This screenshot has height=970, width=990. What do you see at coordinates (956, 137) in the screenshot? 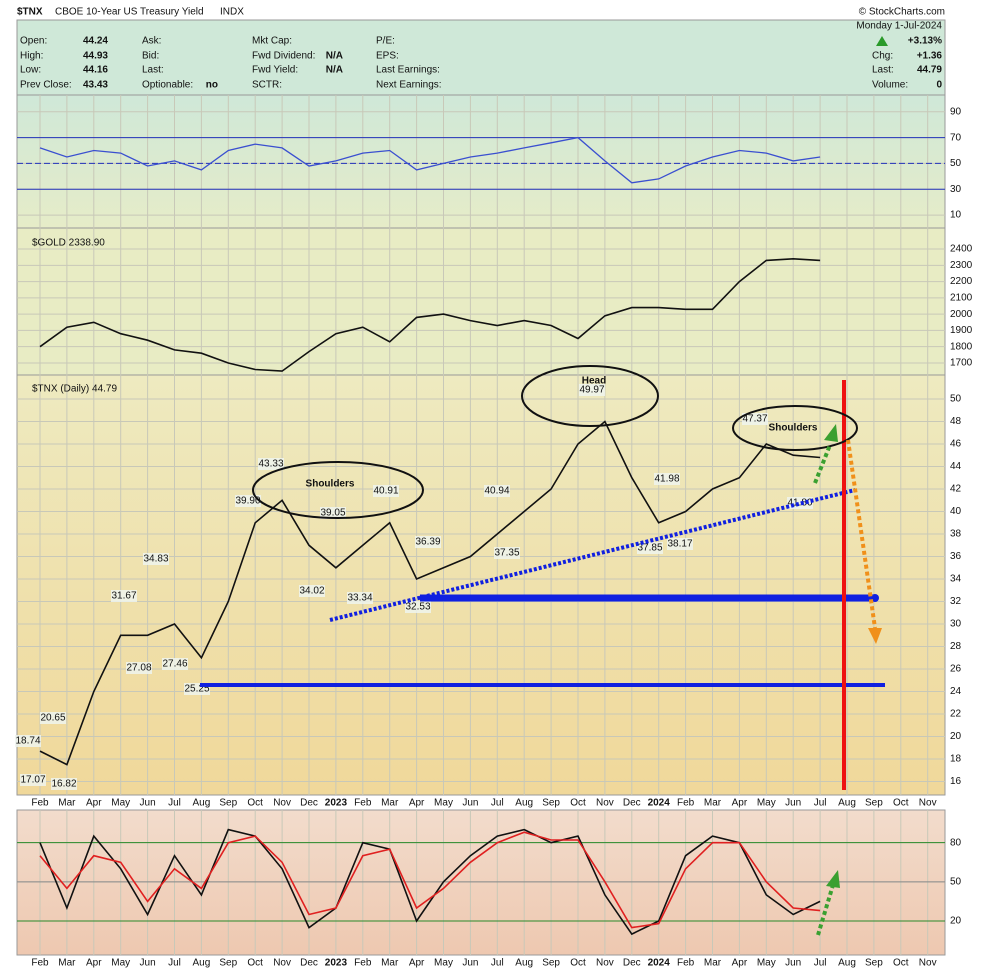
I see `y-tick-label: 70` at bounding box center [956, 137].